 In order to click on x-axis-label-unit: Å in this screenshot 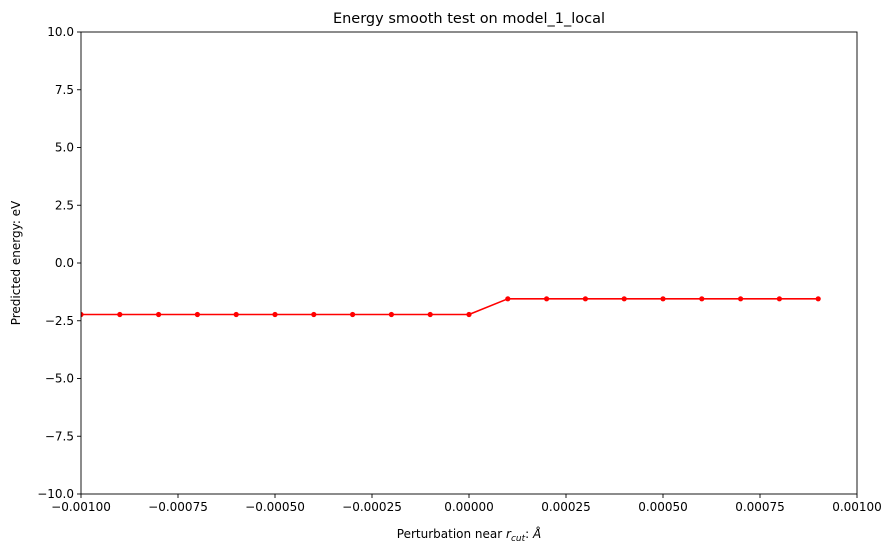, I will do `click(536, 533)`.